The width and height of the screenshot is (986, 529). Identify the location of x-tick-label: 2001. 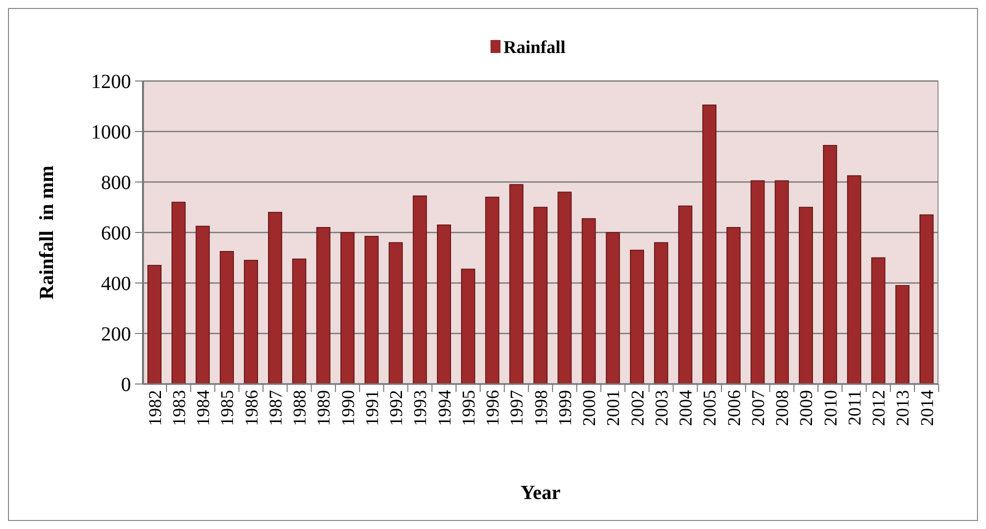
(613, 408).